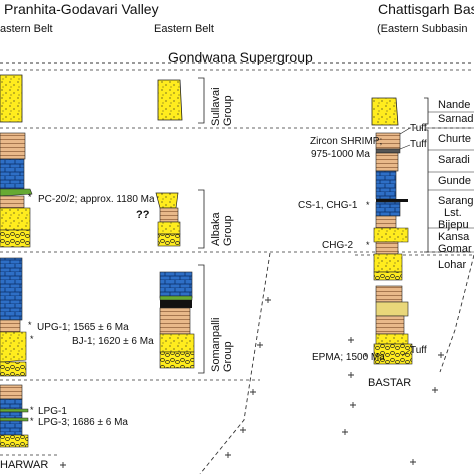  Describe the element at coordinates (393, 354) in the screenshot. I see `right-lower-conglomerate` at that location.